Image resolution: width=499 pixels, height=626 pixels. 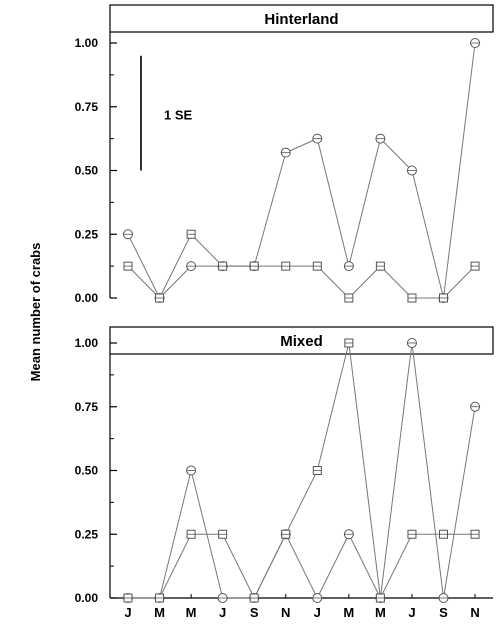 What do you see at coordinates (35, 312) in the screenshot?
I see `y-axis-label: Mean number of crabs` at bounding box center [35, 312].